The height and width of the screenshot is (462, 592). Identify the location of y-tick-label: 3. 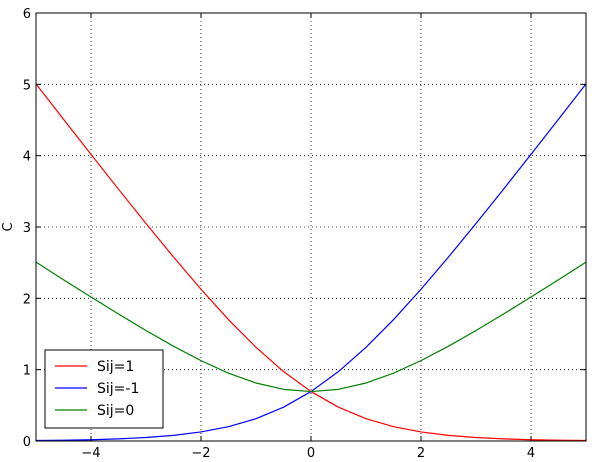
(27, 228).